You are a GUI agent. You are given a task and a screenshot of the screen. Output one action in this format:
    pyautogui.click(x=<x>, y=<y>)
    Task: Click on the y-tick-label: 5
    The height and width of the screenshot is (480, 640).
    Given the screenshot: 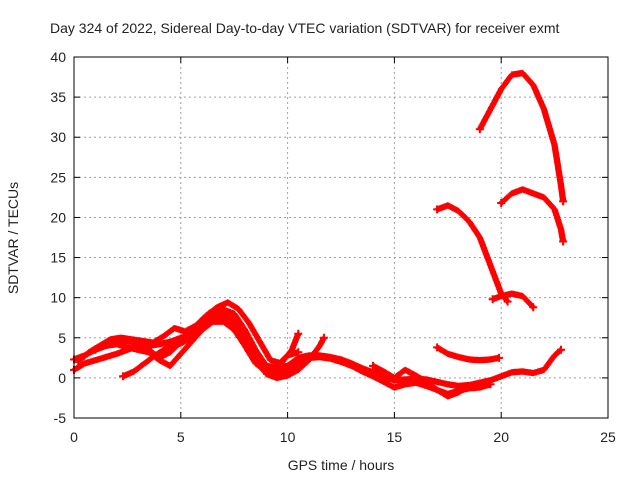 What is the action you would take?
    pyautogui.click(x=62, y=338)
    